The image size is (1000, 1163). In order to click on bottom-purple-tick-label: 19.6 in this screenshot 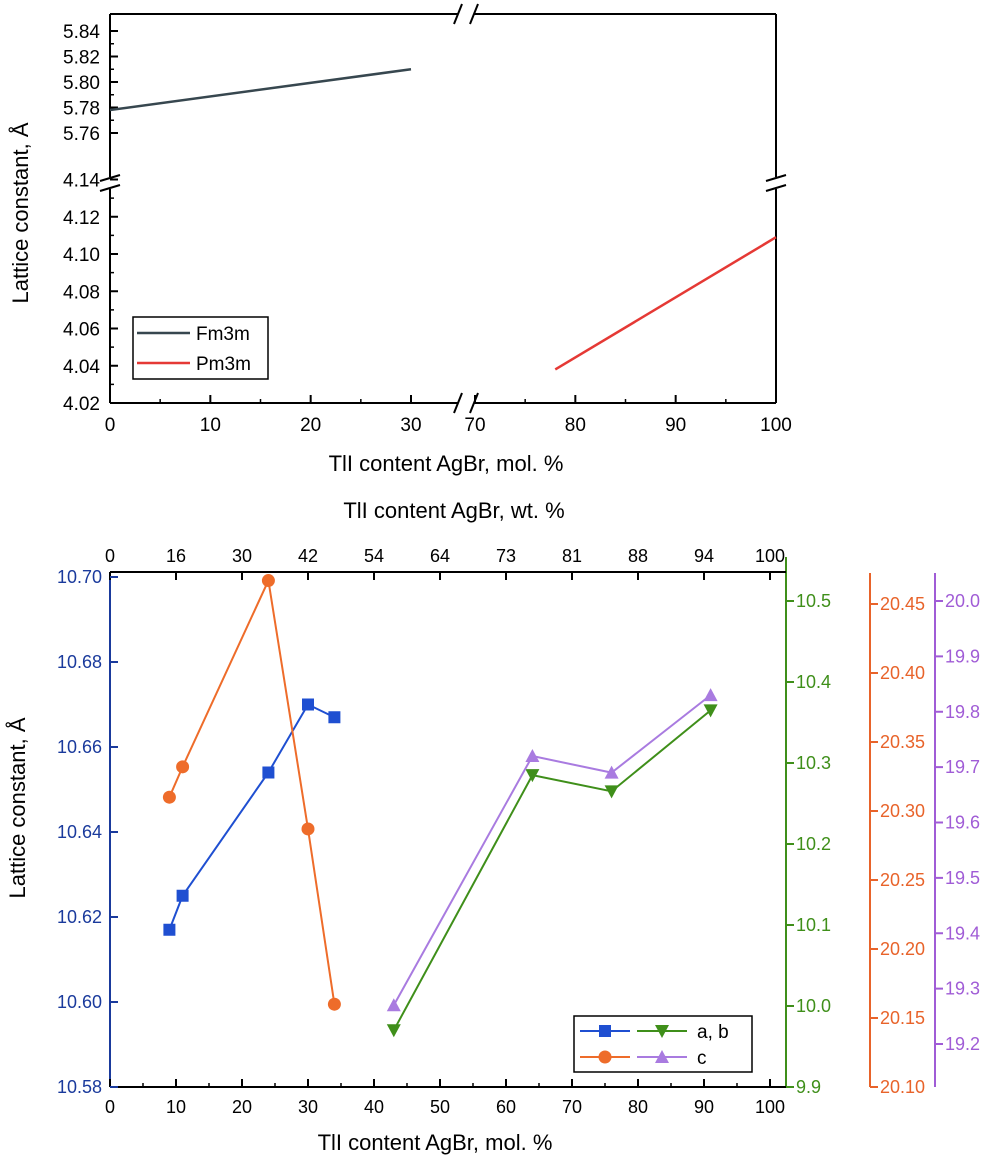, I will do `click(962, 823)`.